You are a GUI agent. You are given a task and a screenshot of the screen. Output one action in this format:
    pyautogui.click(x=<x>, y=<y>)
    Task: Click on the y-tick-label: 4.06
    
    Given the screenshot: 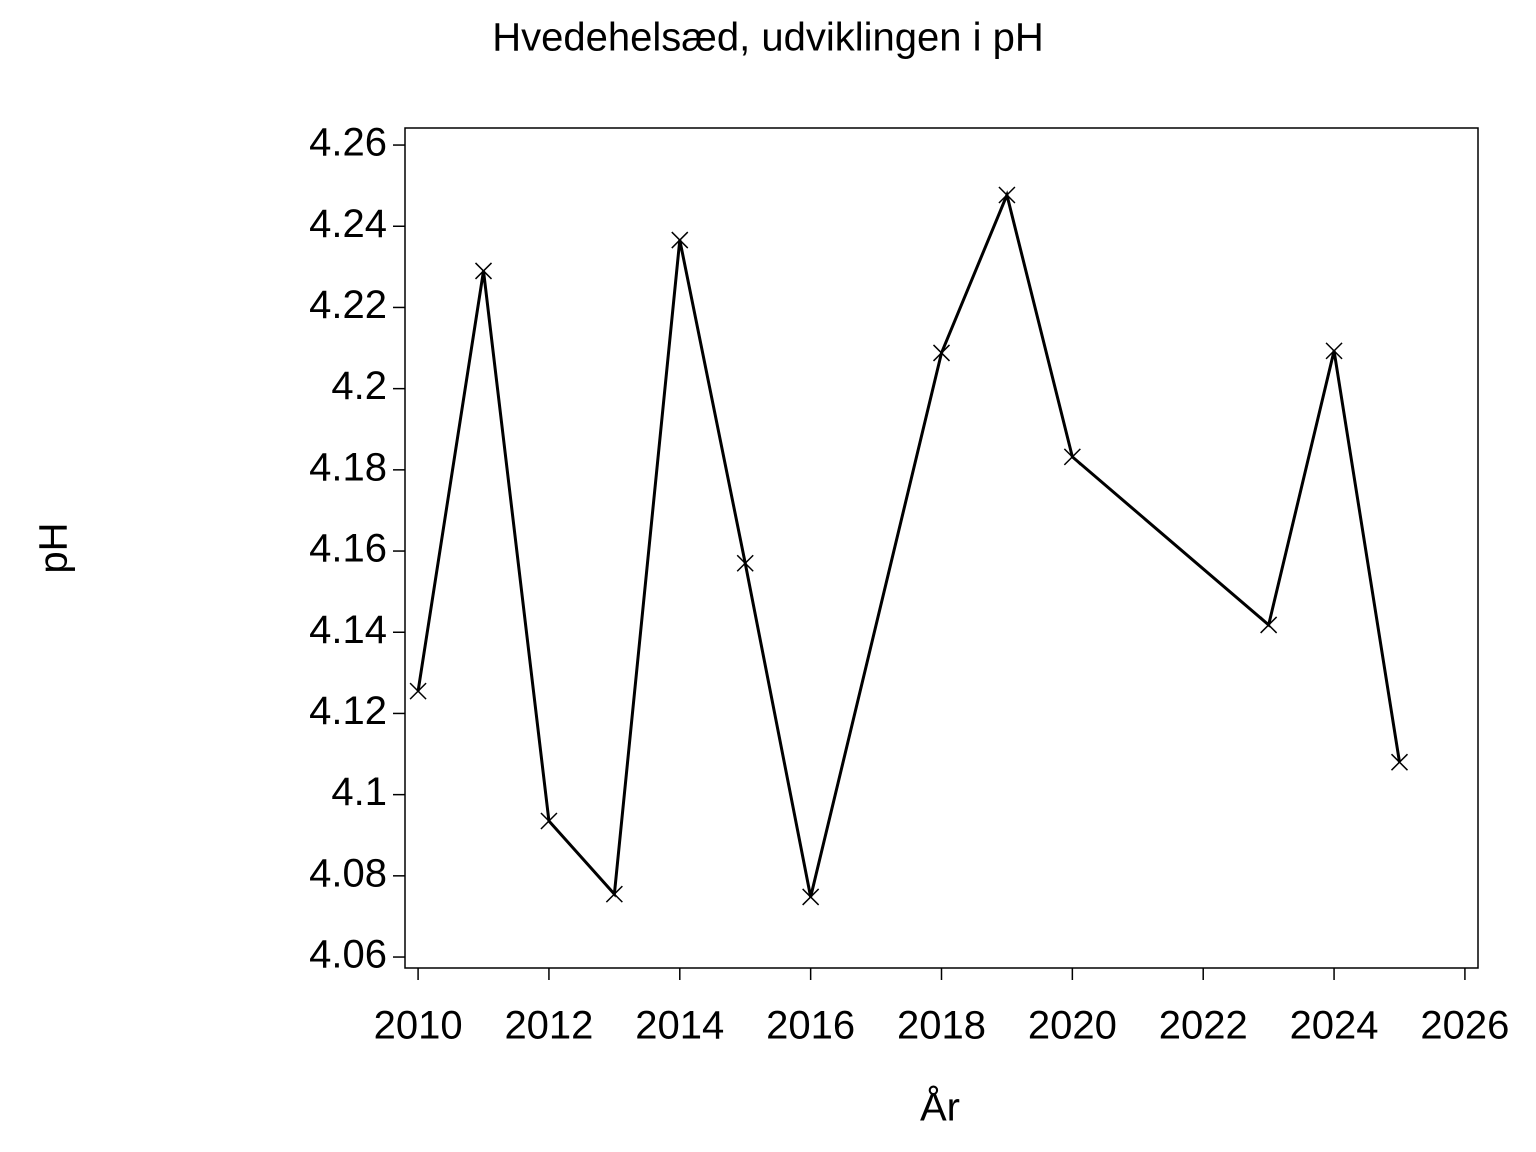 What is the action you would take?
    pyautogui.click(x=348, y=955)
    